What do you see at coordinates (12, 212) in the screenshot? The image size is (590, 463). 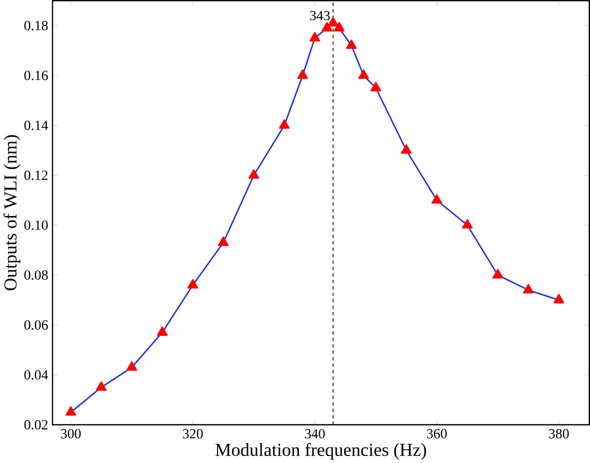 I see `y-axis-title: Outputs of WLI (nm)` at bounding box center [12, 212].